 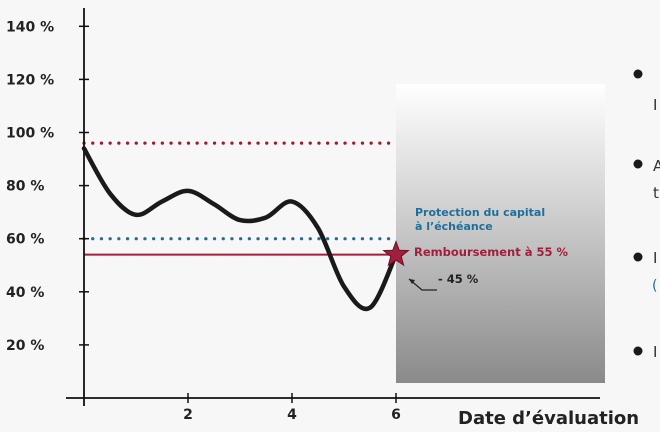 What do you see at coordinates (292, 415) in the screenshot?
I see `x-tick-label: 4` at bounding box center [292, 415].